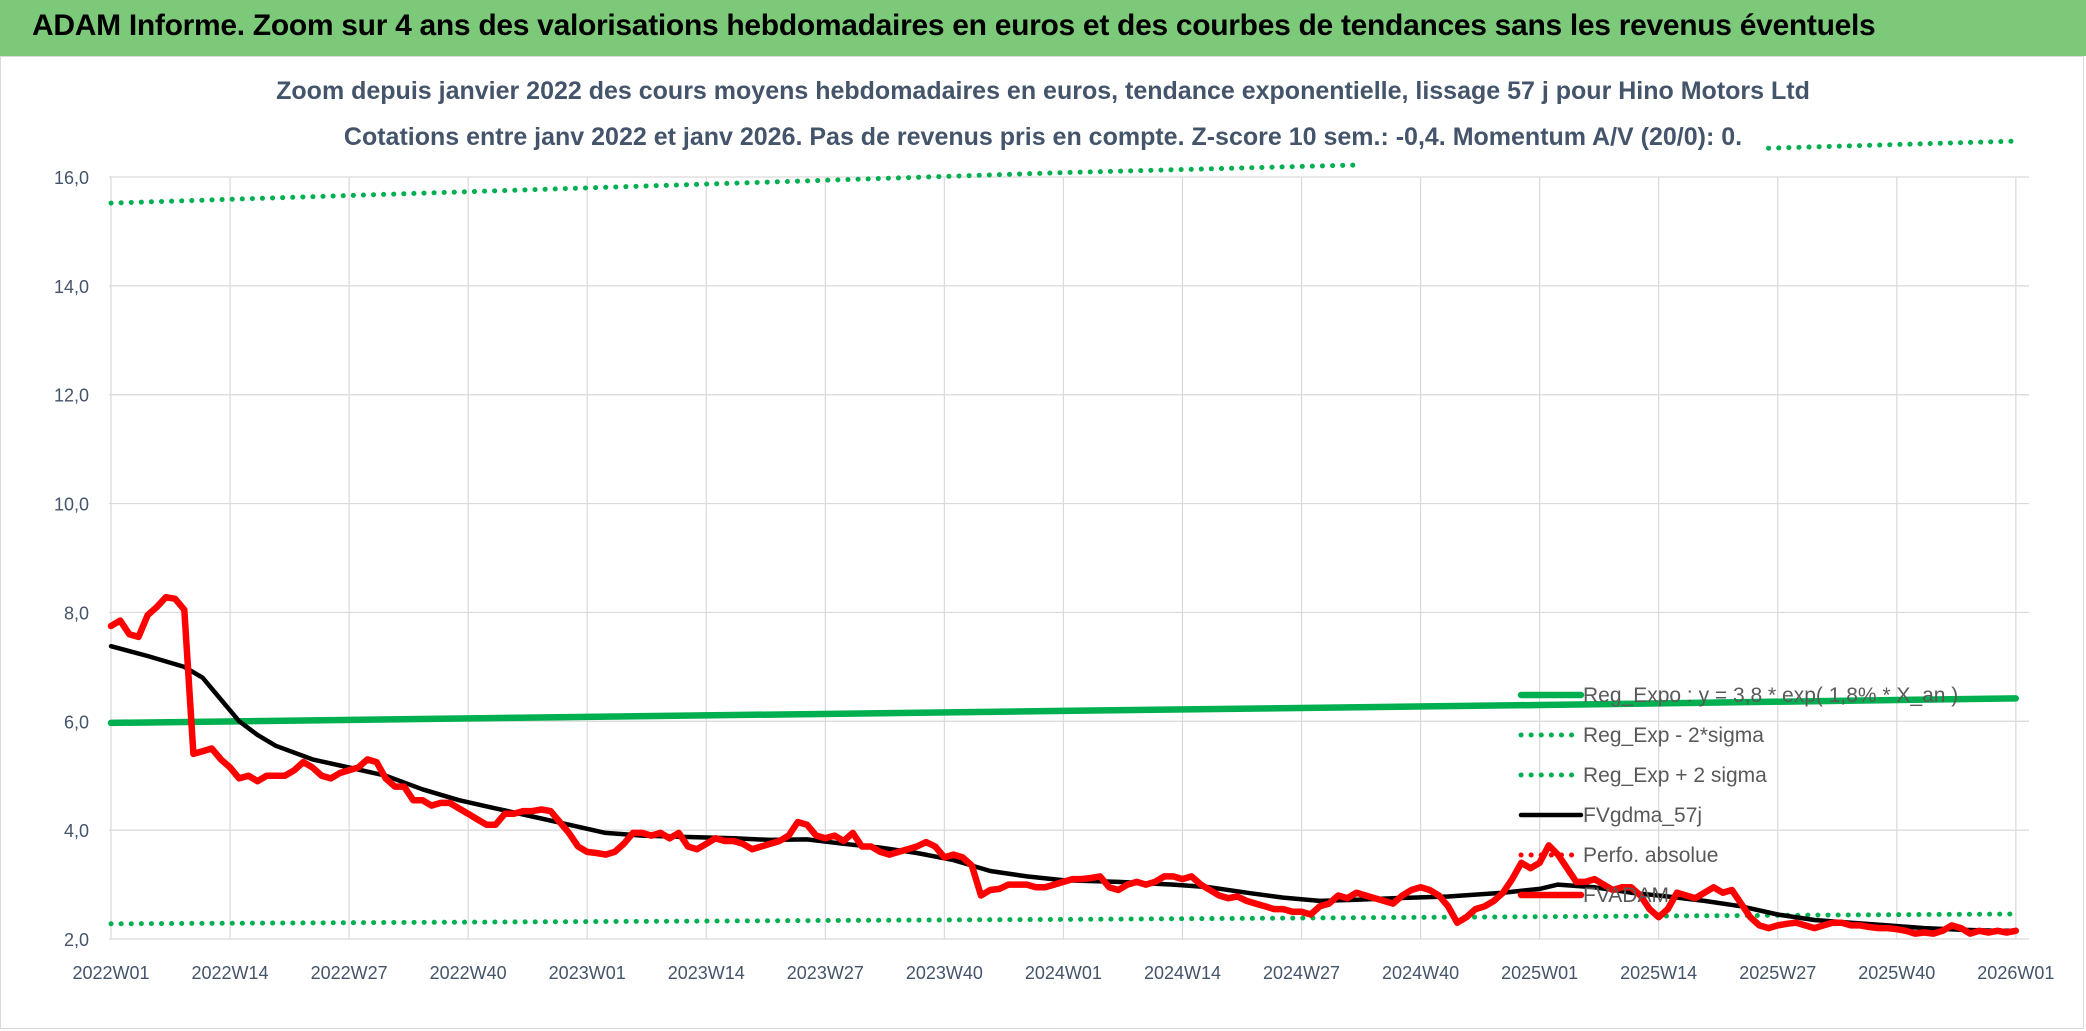 The height and width of the screenshot is (1031, 2086). What do you see at coordinates (733, 184) in the screenshot?
I see `series-line-reg-exp-2-sigma-part1` at bounding box center [733, 184].